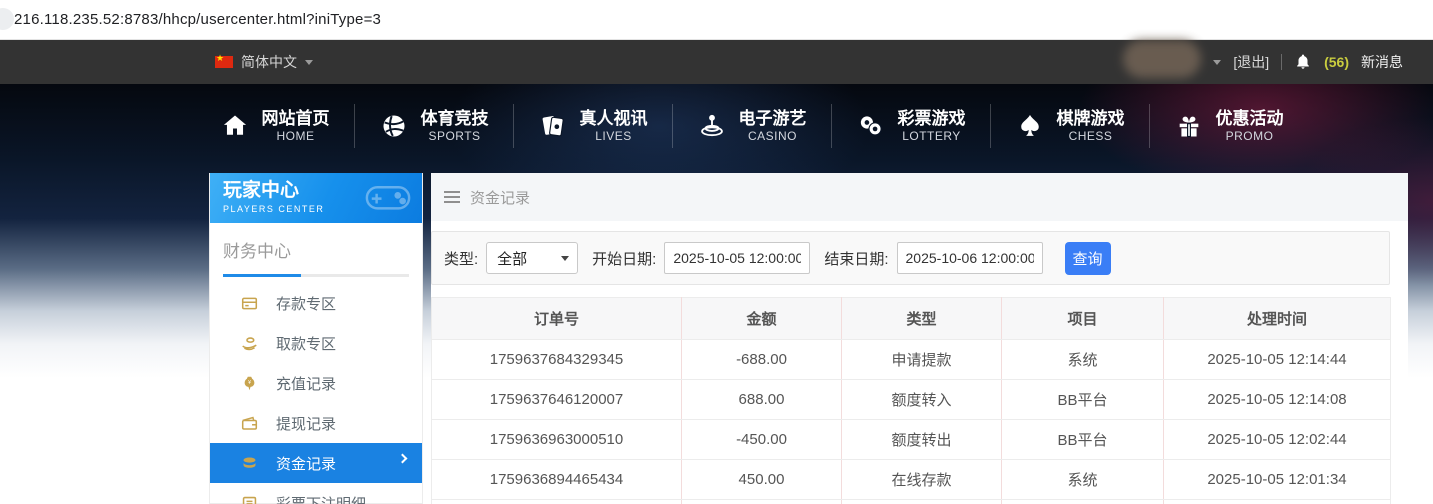 The height and width of the screenshot is (504, 1433). Describe the element at coordinates (921, 399) in the screenshot. I see `table-cell: 额度转入` at that location.